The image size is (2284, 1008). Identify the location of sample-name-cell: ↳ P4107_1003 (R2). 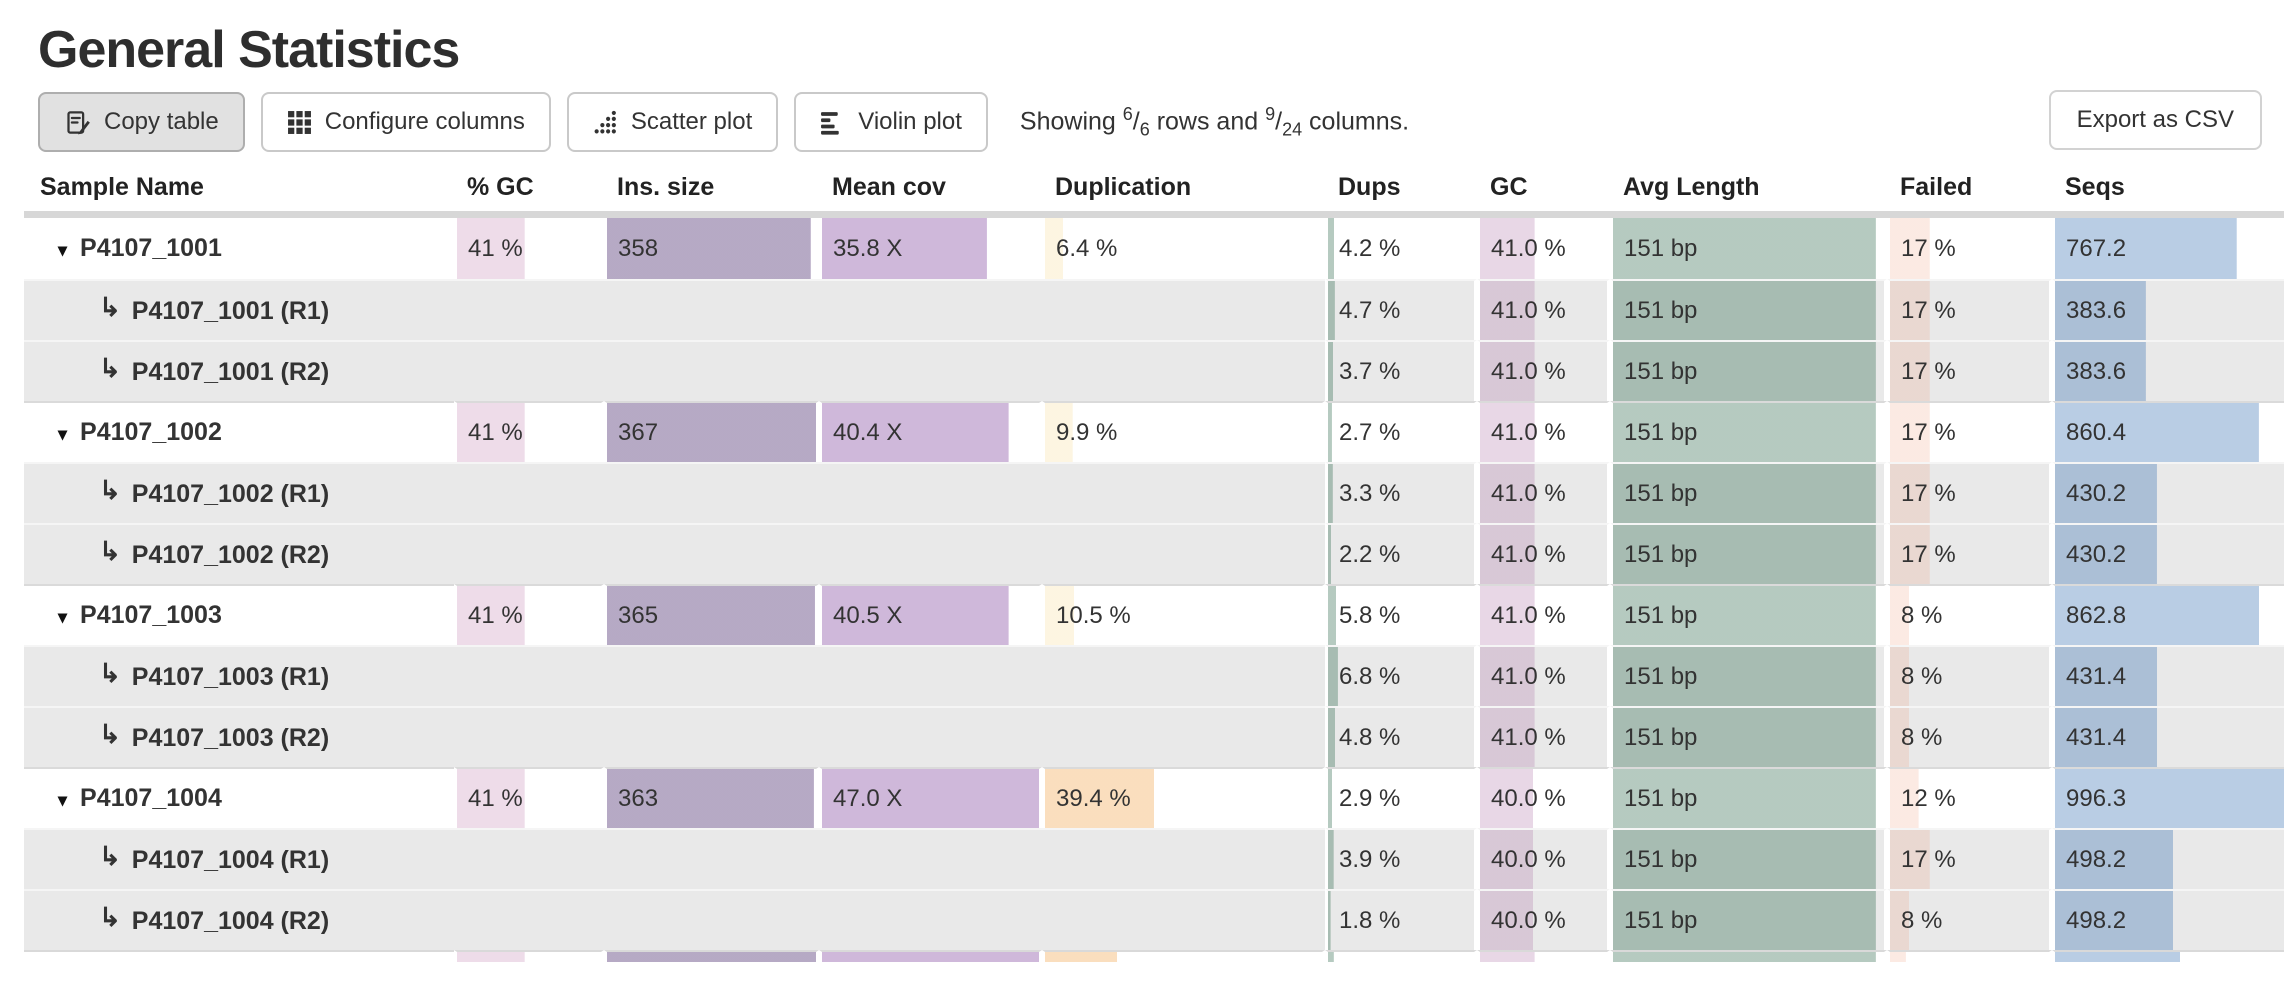
(239, 736).